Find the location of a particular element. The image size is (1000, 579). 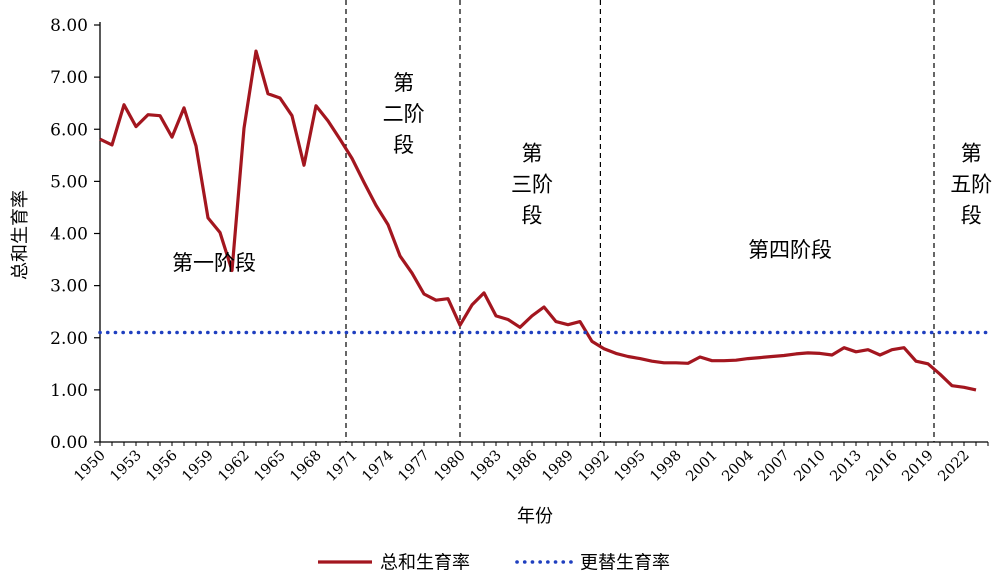

x-tick-label: 1986 is located at coordinates (521, 466).